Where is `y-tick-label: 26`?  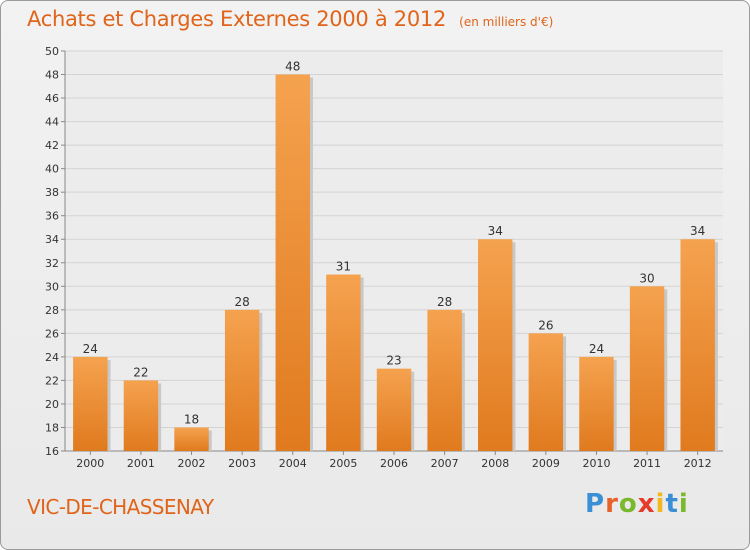
y-tick-label: 26 is located at coordinates (52, 333).